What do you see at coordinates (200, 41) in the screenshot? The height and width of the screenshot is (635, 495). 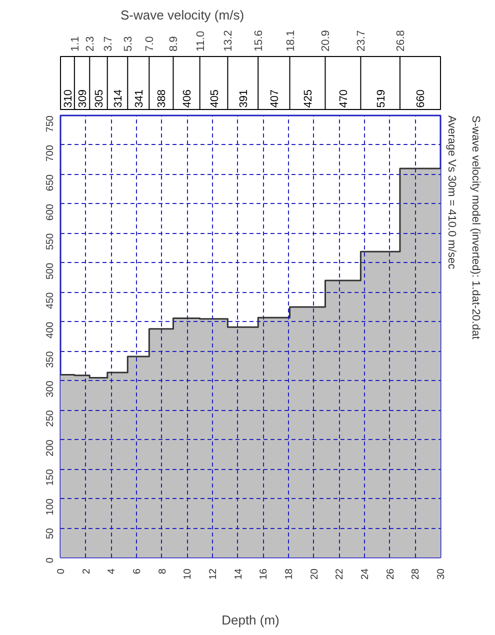 I see `x2-tick-label: 11.0` at bounding box center [200, 41].